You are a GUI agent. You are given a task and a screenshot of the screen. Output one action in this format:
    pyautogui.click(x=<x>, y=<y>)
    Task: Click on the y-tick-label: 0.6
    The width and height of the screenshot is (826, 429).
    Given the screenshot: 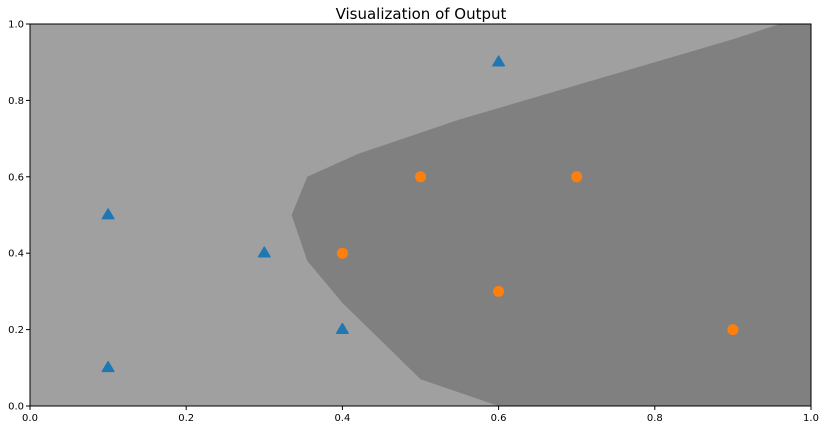 What is the action you would take?
    pyautogui.click(x=16, y=177)
    